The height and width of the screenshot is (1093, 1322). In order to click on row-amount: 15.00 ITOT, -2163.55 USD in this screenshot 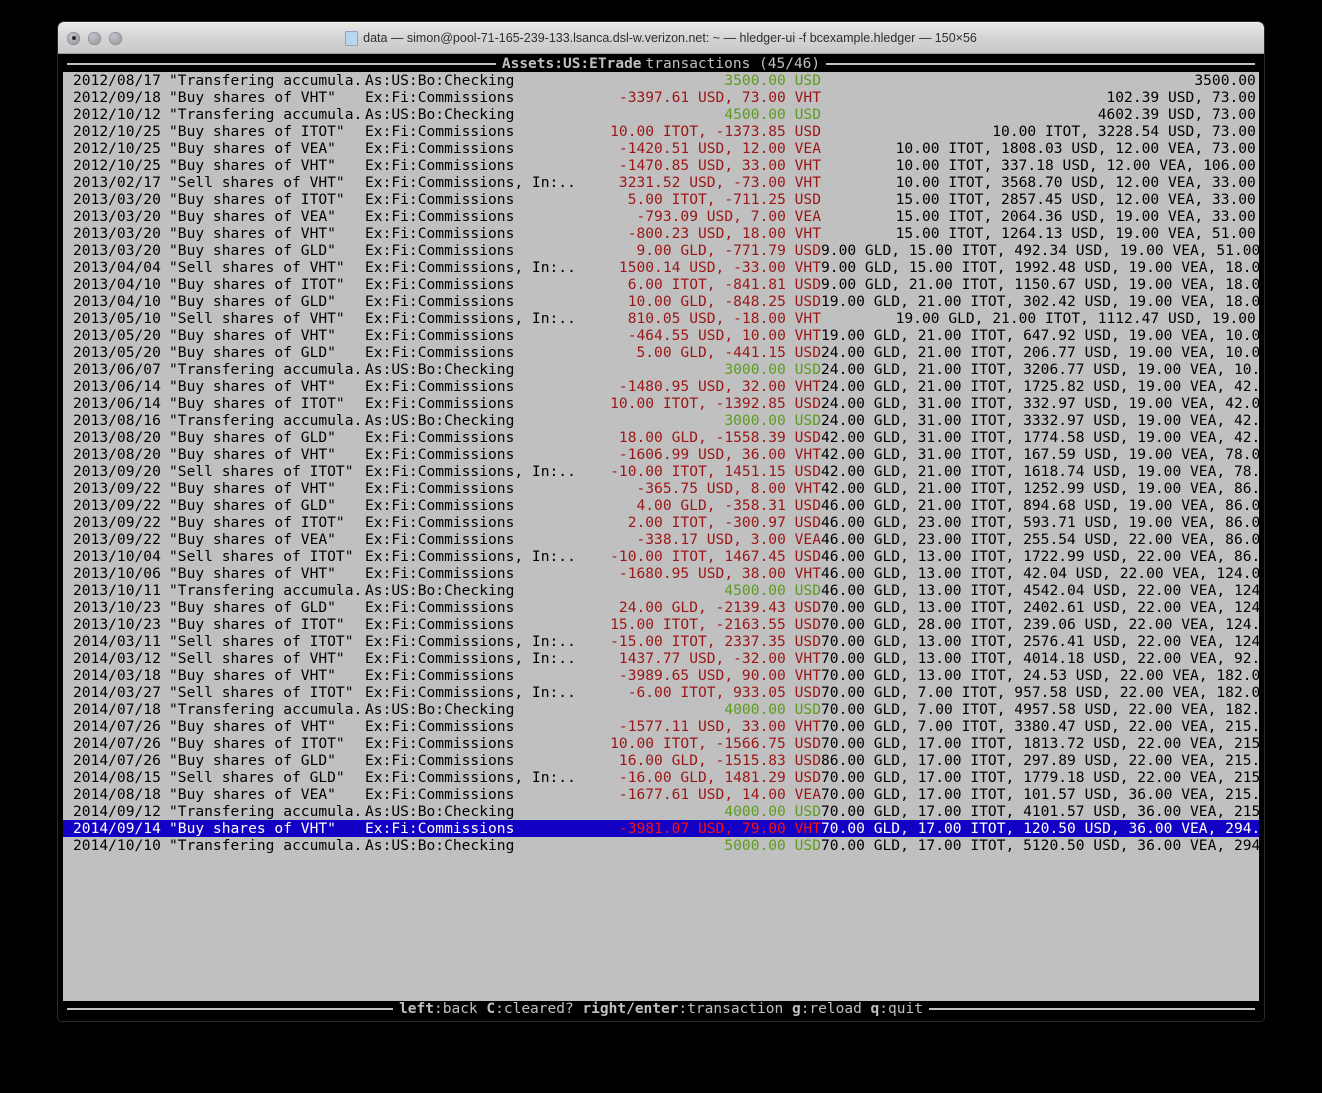, I will do `click(715, 624)`.